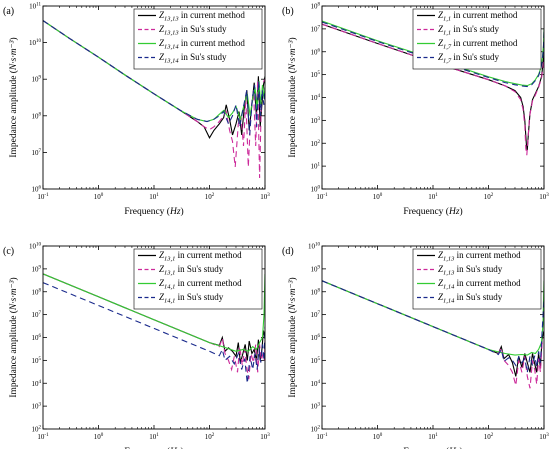  What do you see at coordinates (470, 270) in the screenshot?
I see `legend-entry: Z1,13 in Su's study` at bounding box center [470, 270].